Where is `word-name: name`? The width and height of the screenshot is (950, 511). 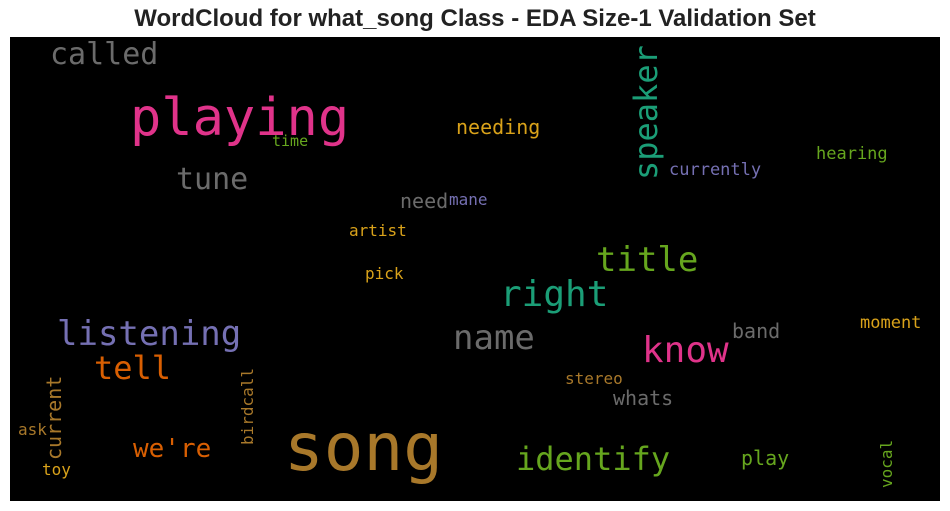
word-name: name is located at coordinates (494, 338).